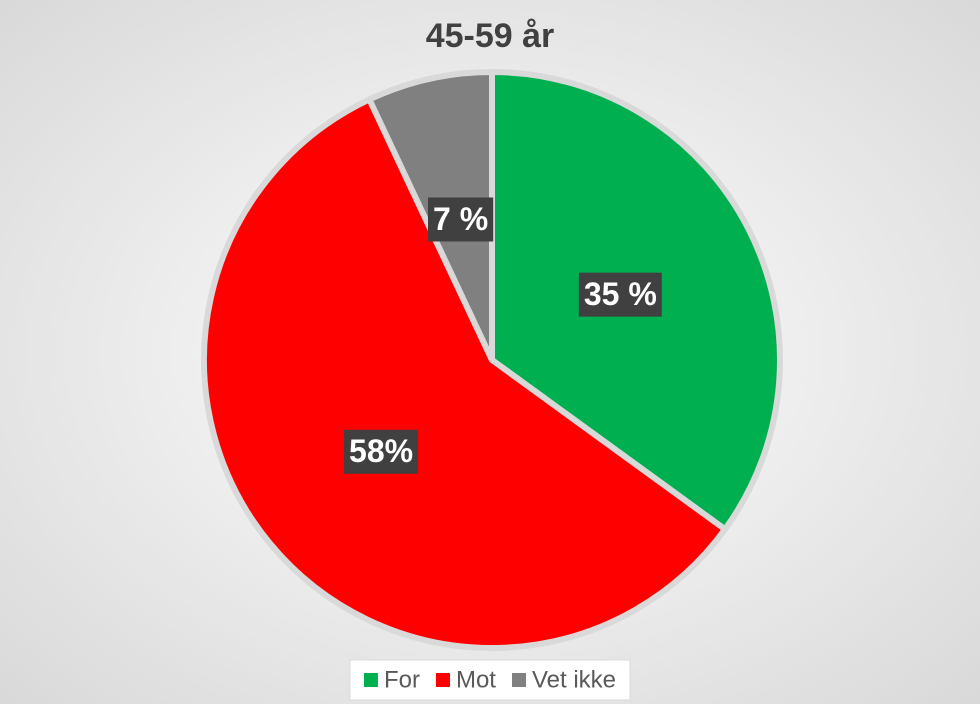 This screenshot has width=980, height=704. I want to click on data-label: 35 %, so click(620, 294).